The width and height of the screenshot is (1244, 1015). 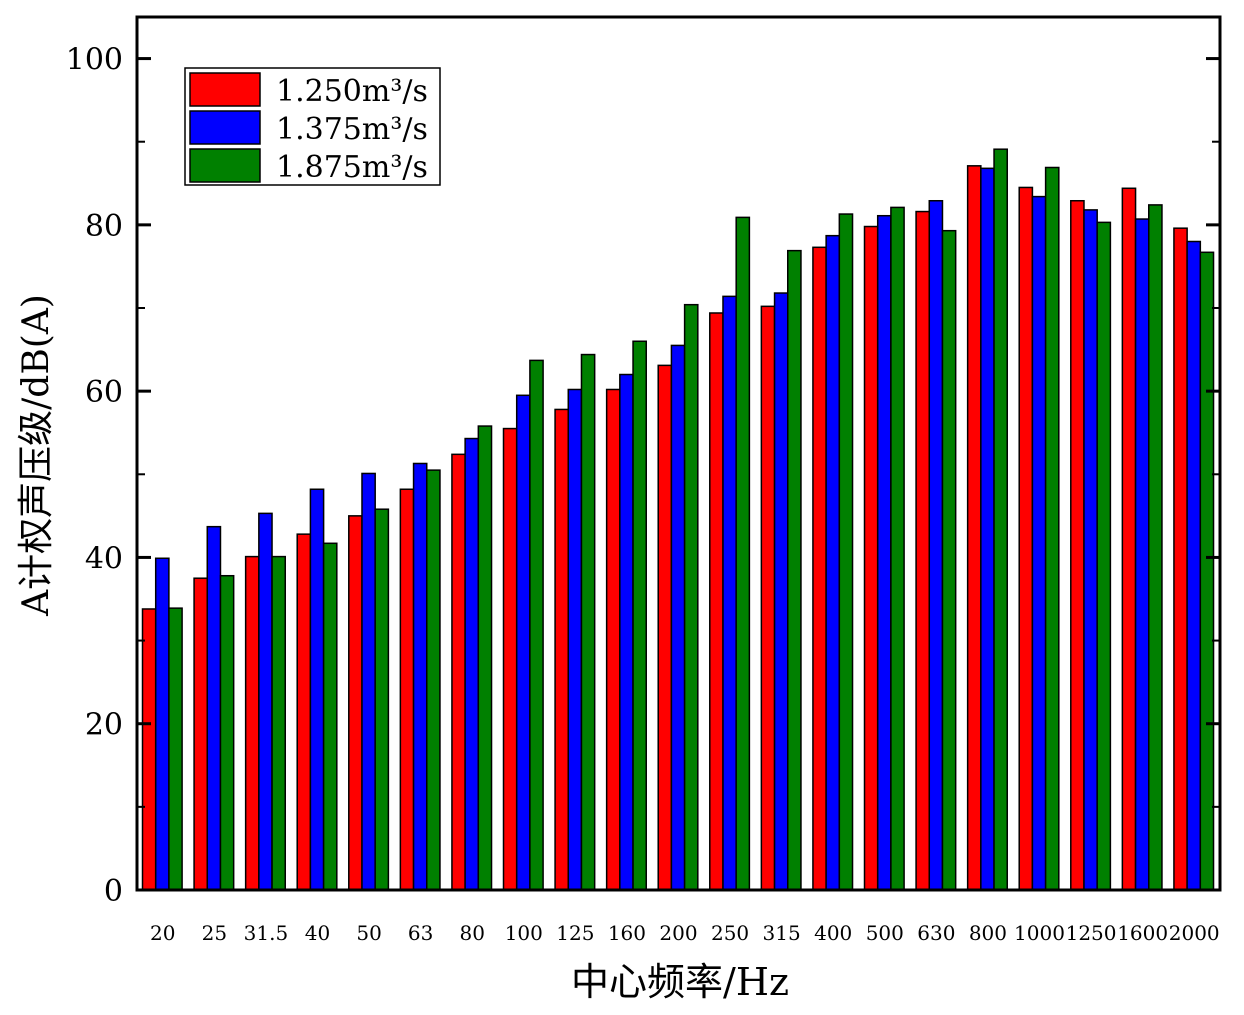 What do you see at coordinates (104, 725) in the screenshot?
I see `y-tick-label: 20` at bounding box center [104, 725].